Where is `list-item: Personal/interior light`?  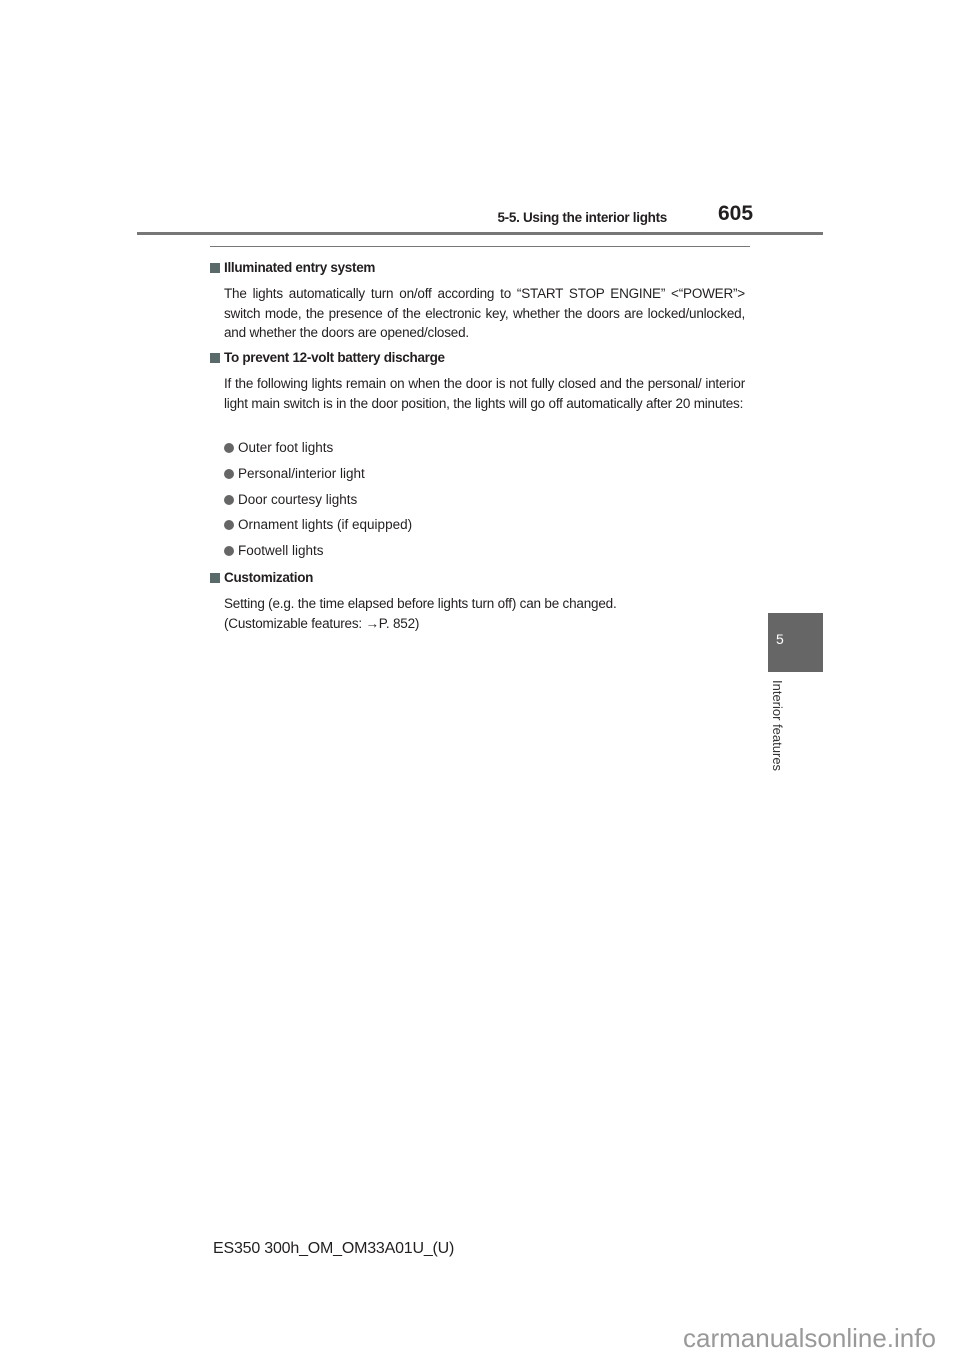
list-item: Personal/interior light is located at coordinates (294, 473).